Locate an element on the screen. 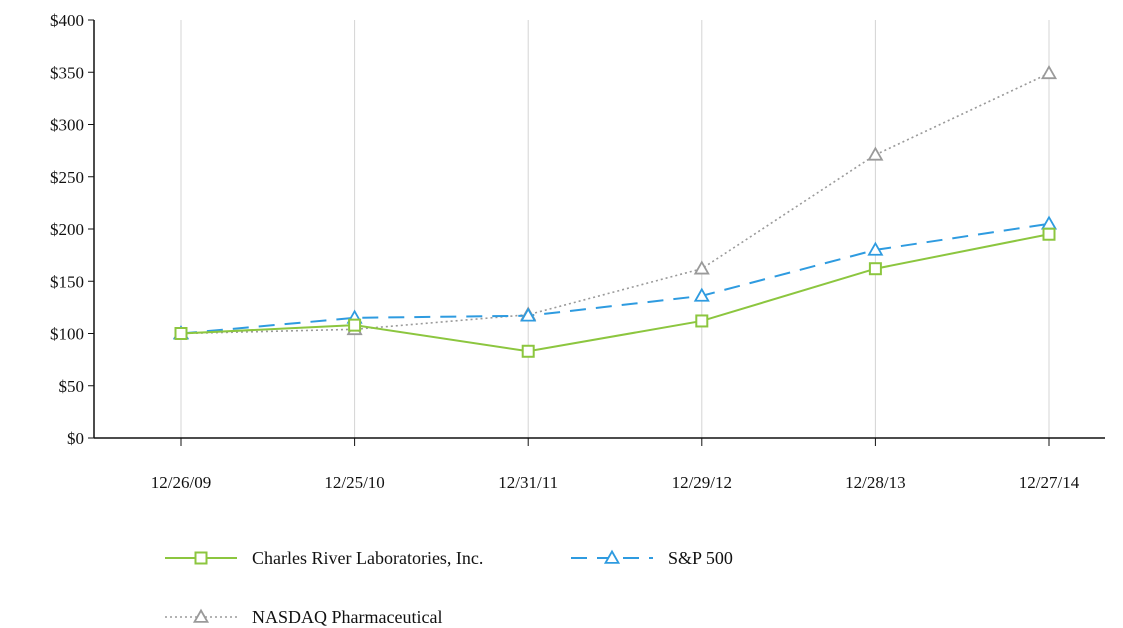  x-tick-label: 12/26/09 is located at coordinates (181, 482).